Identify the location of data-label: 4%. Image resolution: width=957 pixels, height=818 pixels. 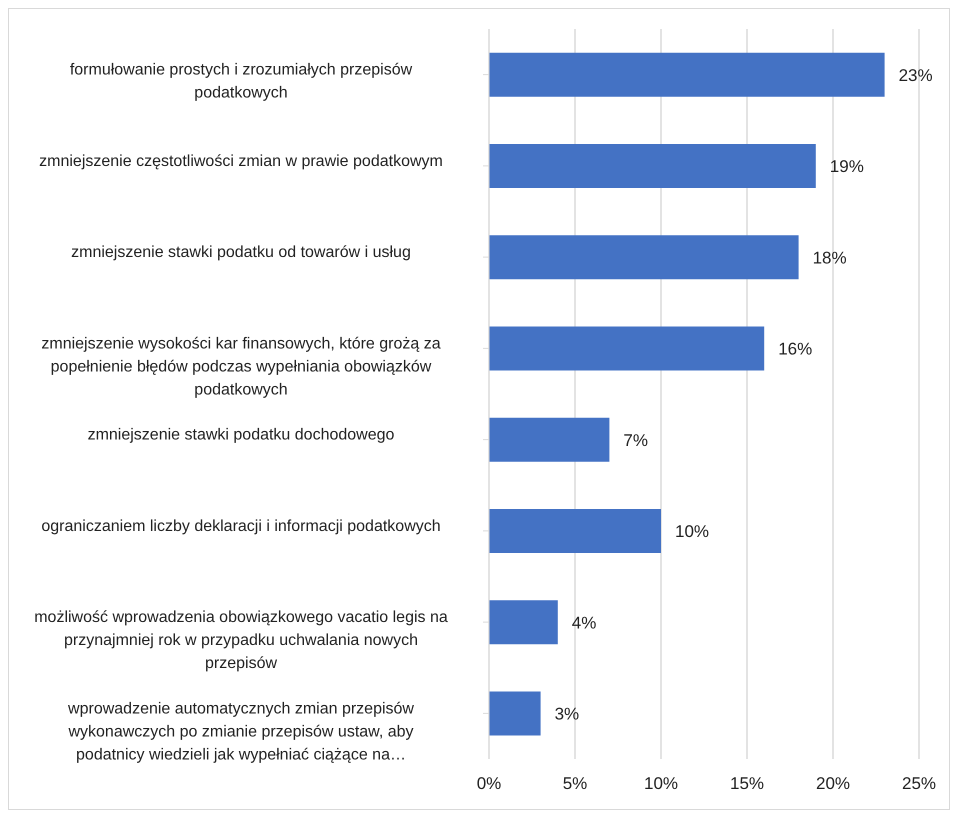
(584, 622).